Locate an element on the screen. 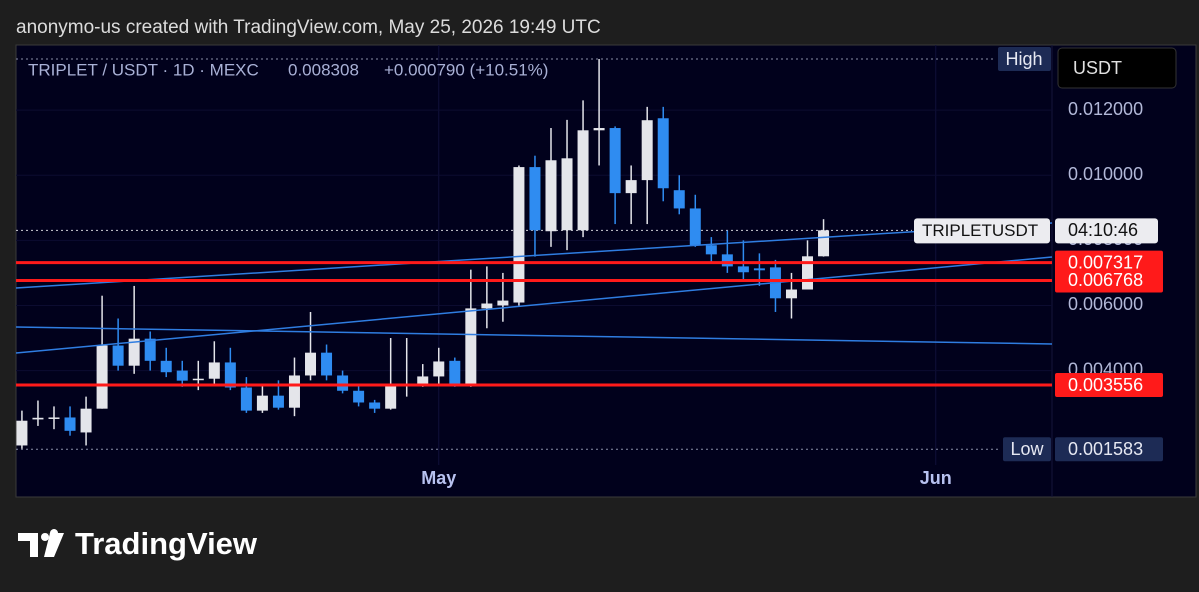  change: +0.000790 (+10.51%) is located at coordinates (466, 69).